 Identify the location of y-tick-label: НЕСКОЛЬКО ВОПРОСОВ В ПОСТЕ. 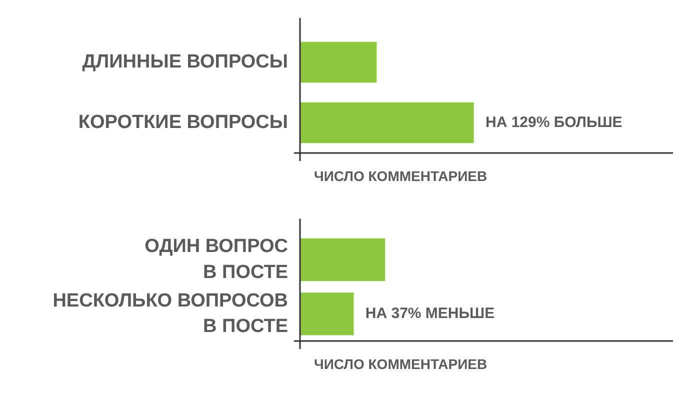
(170, 313).